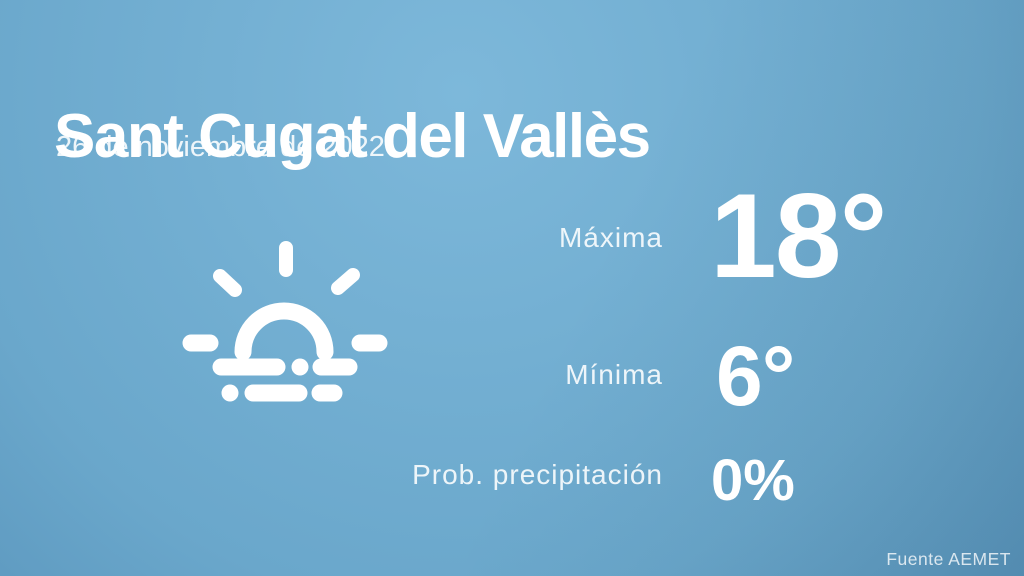 The image size is (1024, 576). I want to click on sun-haze-icon, so click(285, 321).